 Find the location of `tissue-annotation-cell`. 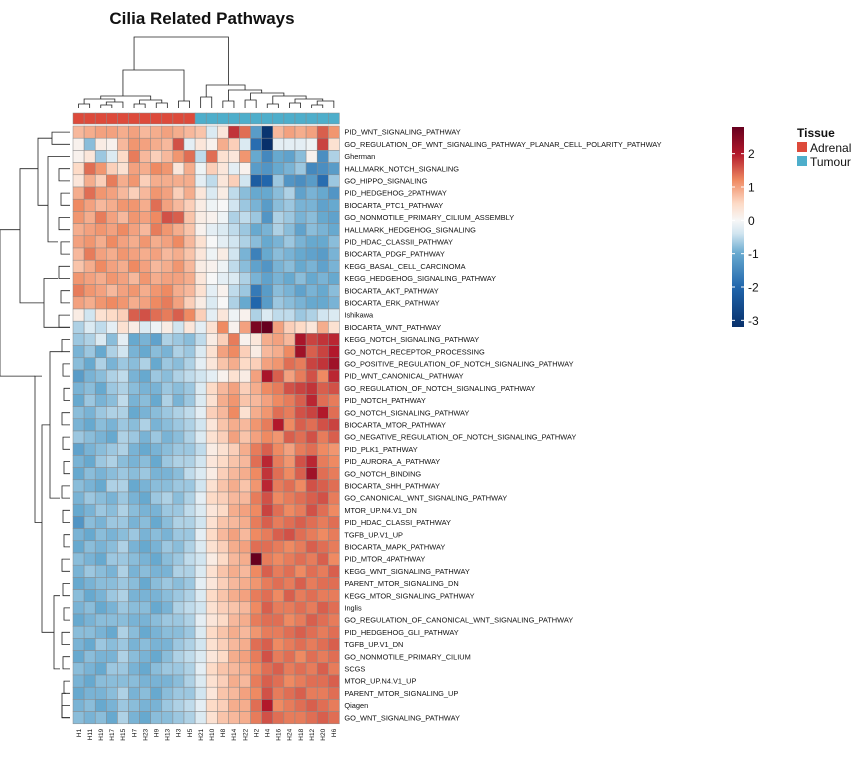

tissue-annotation-cell is located at coordinates (200, 118).